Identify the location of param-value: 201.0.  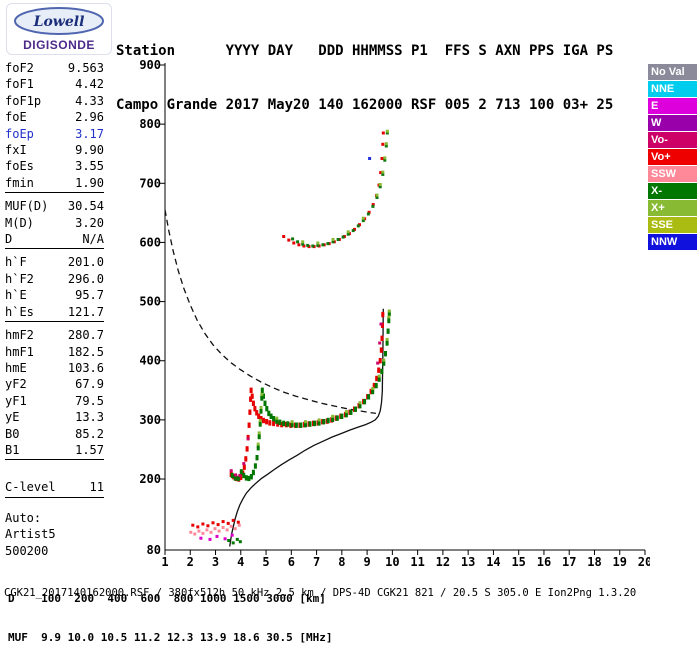
(85, 262).